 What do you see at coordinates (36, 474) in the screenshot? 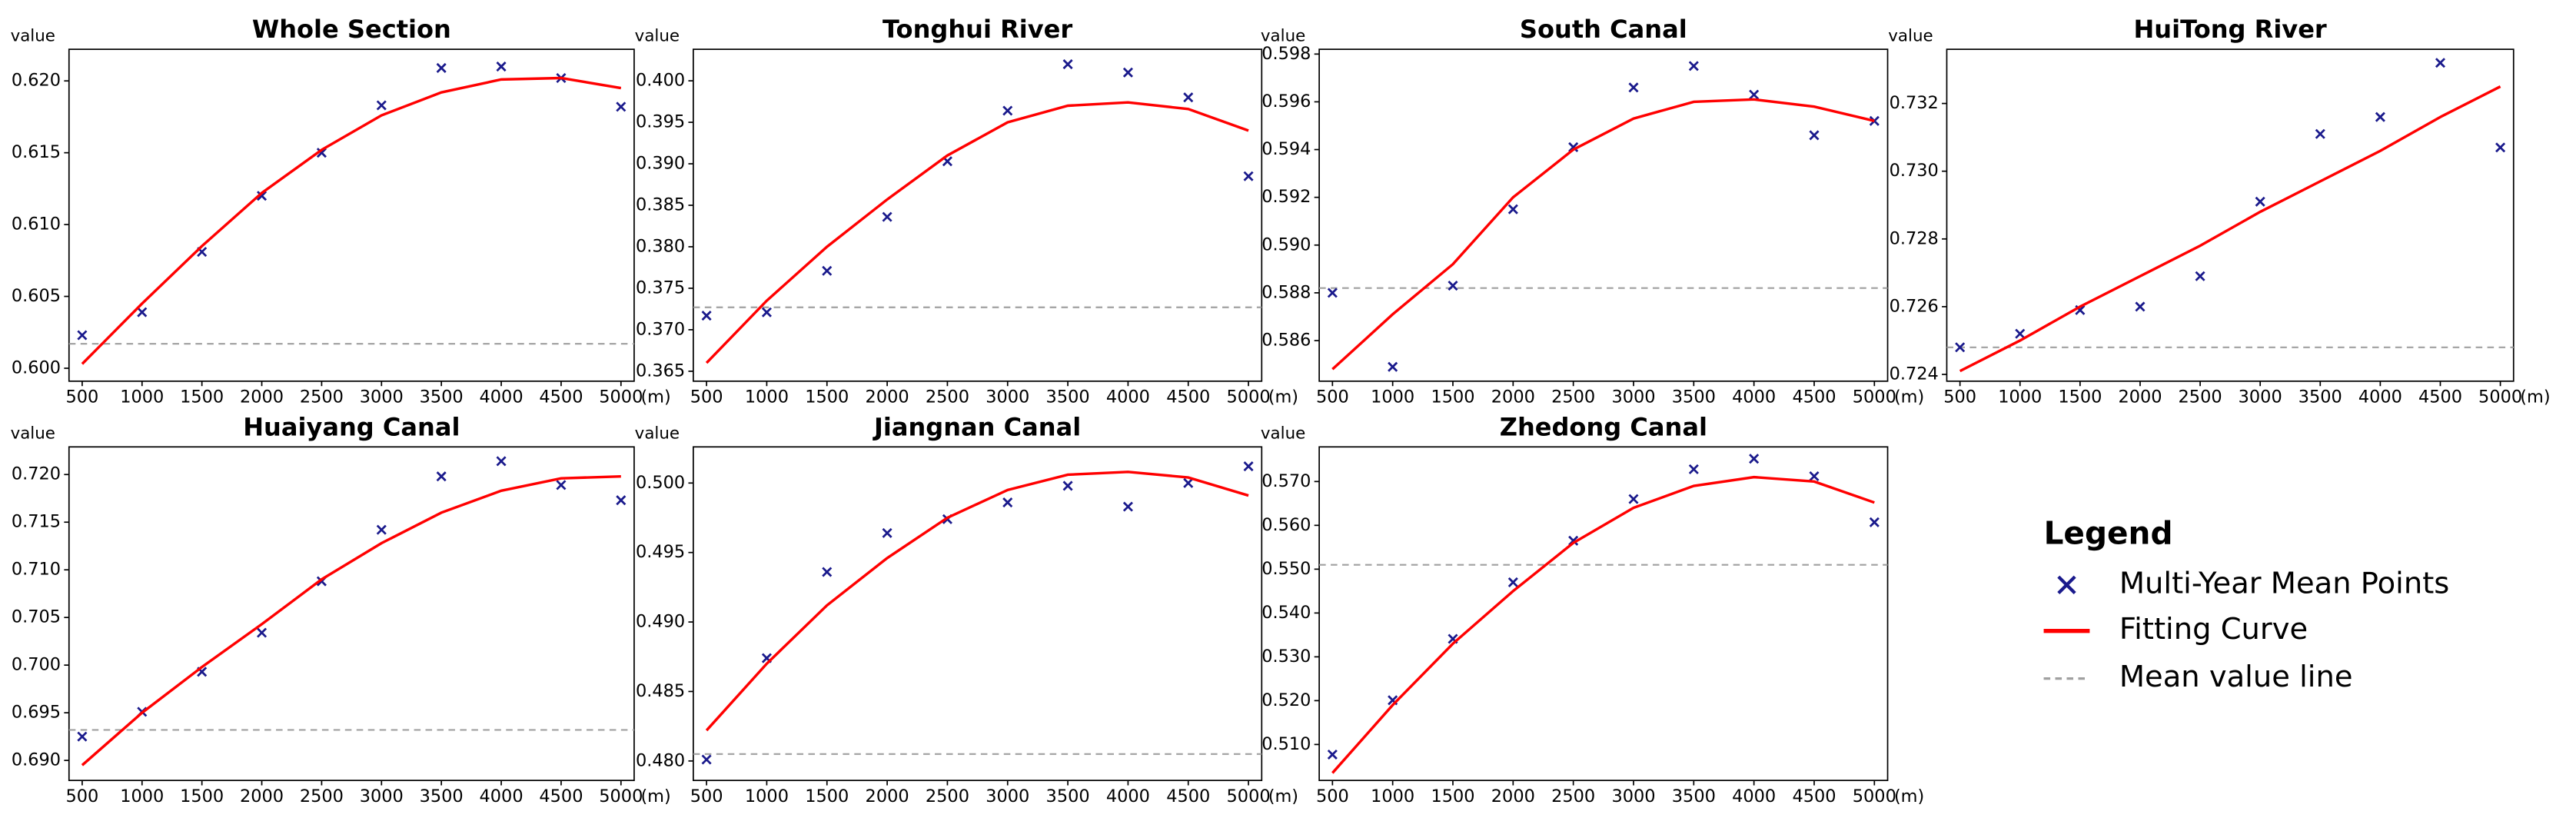
I see `y-tick-label: 0.720` at bounding box center [36, 474].